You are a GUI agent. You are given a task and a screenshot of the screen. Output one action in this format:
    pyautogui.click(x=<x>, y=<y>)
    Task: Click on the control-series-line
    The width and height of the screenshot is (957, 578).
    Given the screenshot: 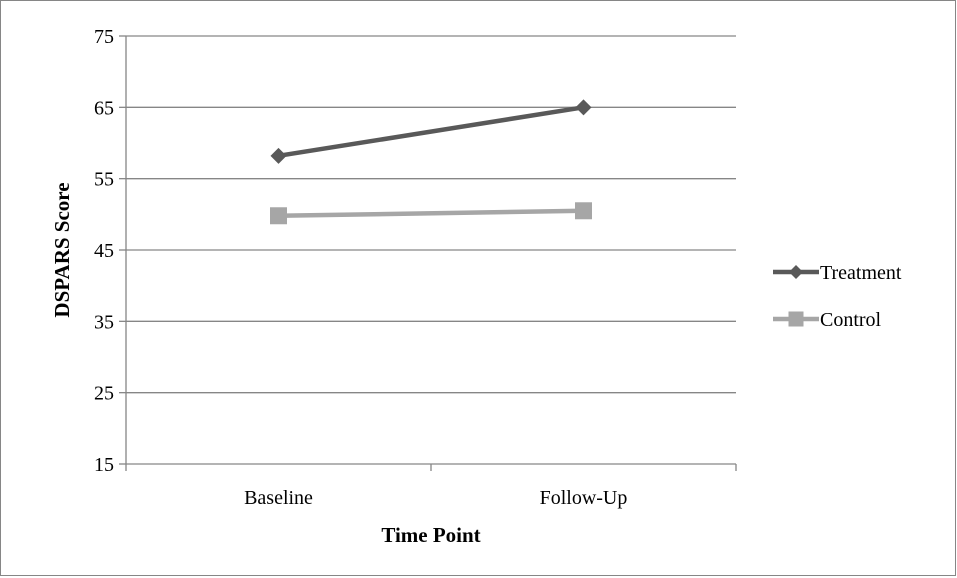 What is the action you would take?
    pyautogui.click(x=431, y=213)
    